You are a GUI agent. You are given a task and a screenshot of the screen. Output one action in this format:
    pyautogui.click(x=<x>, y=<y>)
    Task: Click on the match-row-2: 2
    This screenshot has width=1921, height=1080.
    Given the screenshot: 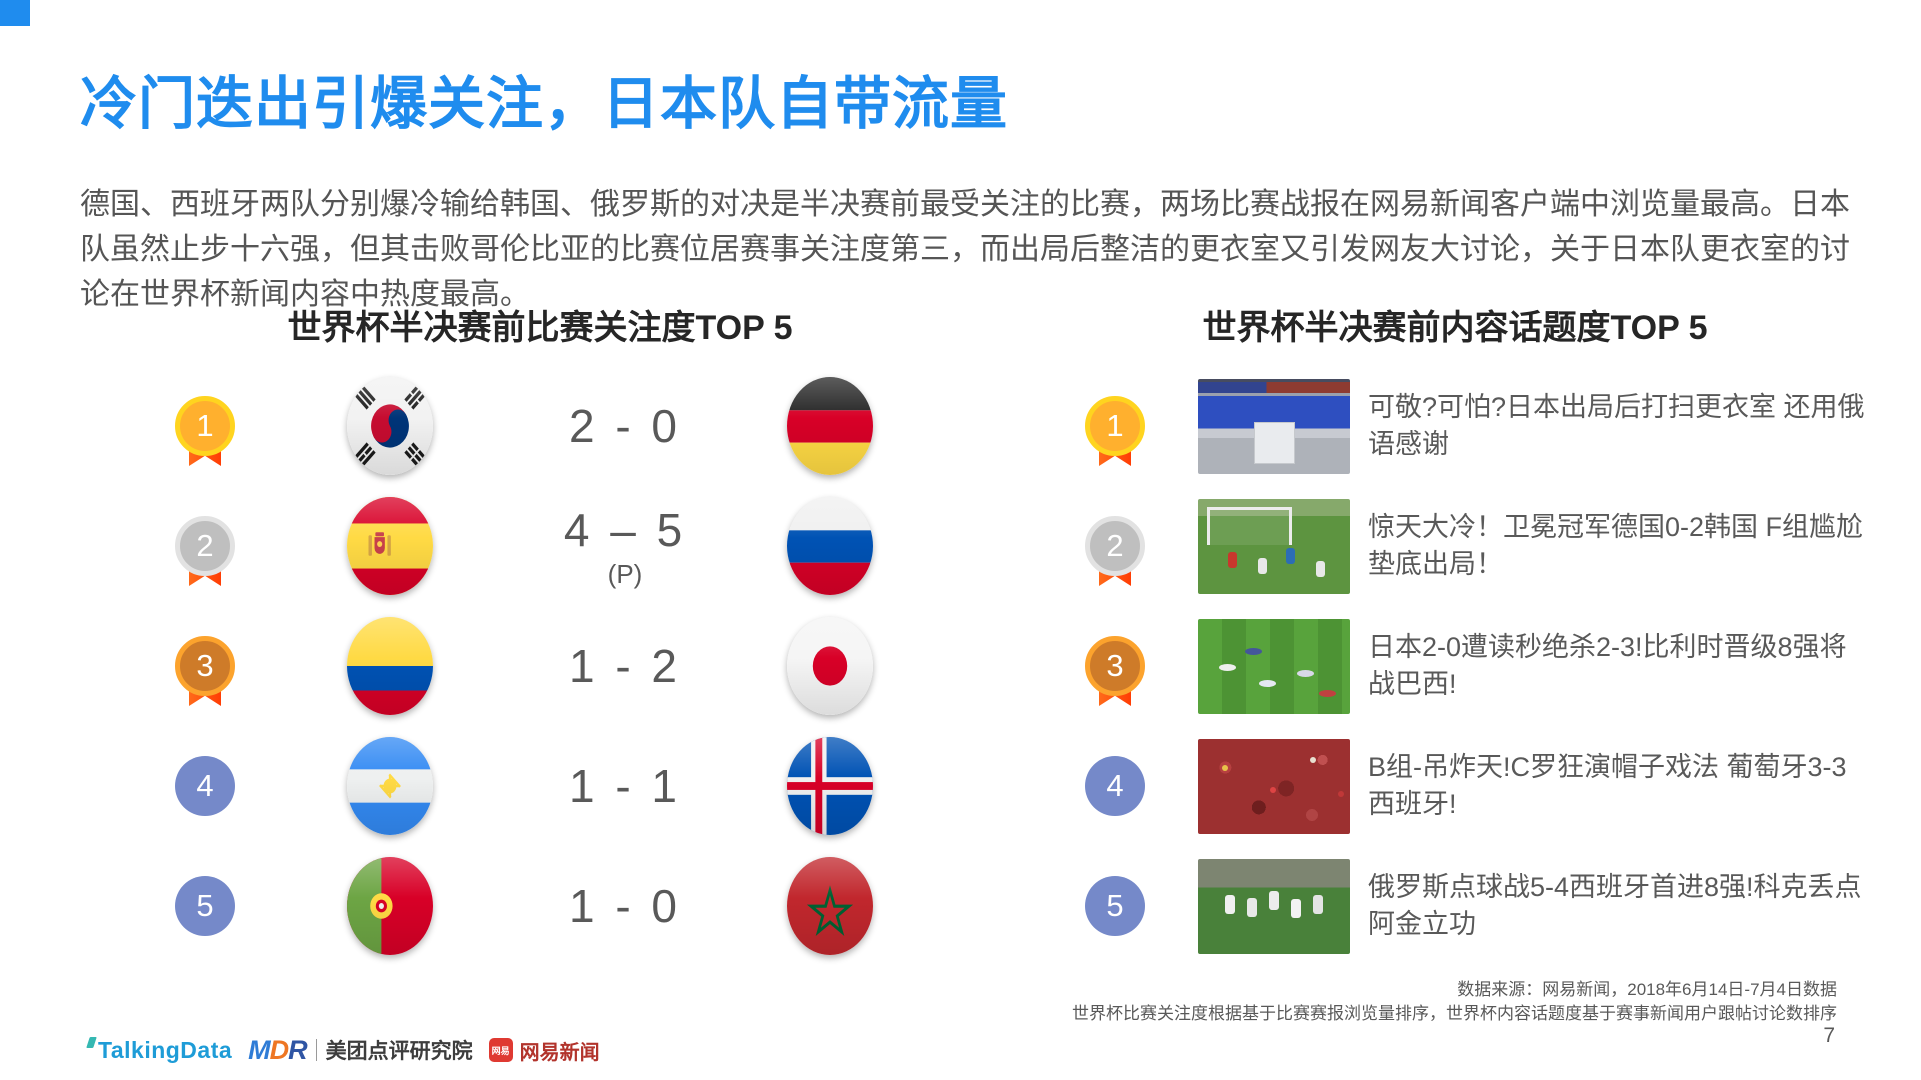 What is the action you would take?
    pyautogui.click(x=540, y=546)
    